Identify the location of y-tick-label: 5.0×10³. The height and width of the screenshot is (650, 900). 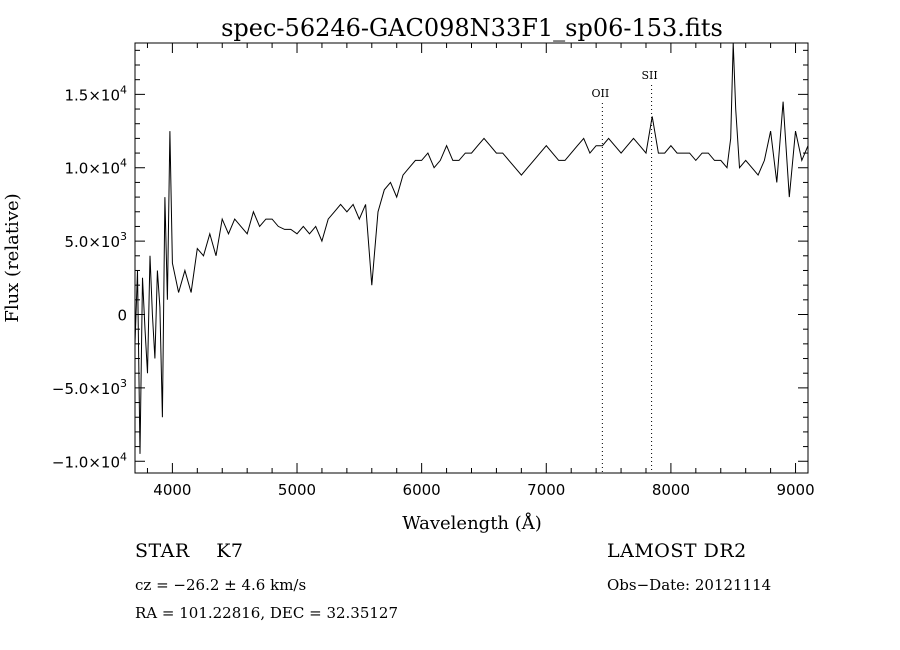
(95, 240).